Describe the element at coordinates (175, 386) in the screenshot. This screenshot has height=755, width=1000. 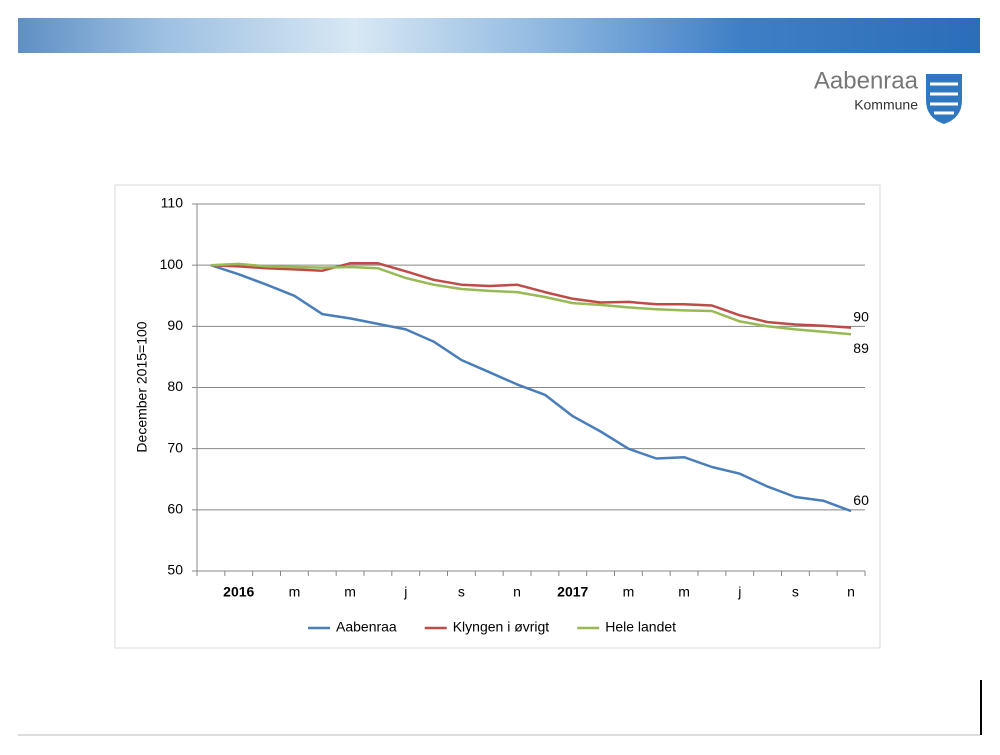
I see `y-tick-label: 80` at that location.